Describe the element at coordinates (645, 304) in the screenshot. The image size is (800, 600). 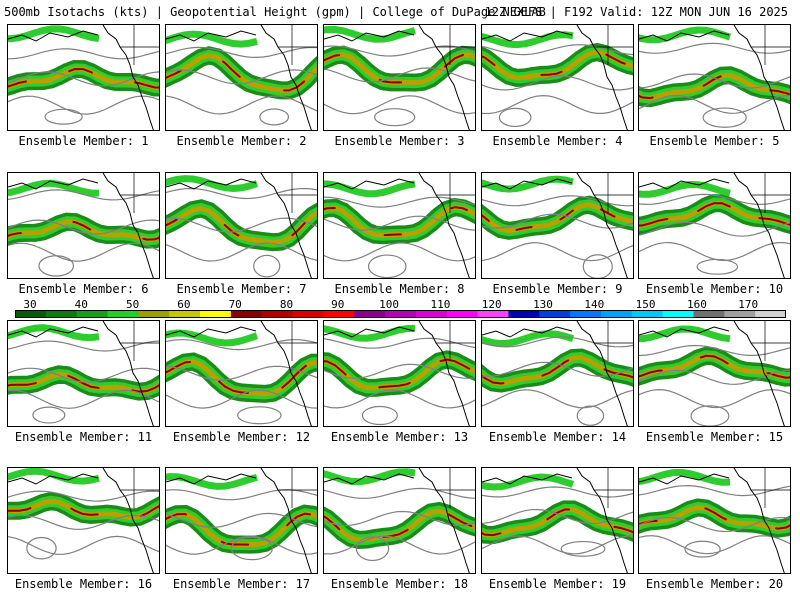
I see `colorbar-tick-label: 150` at that location.